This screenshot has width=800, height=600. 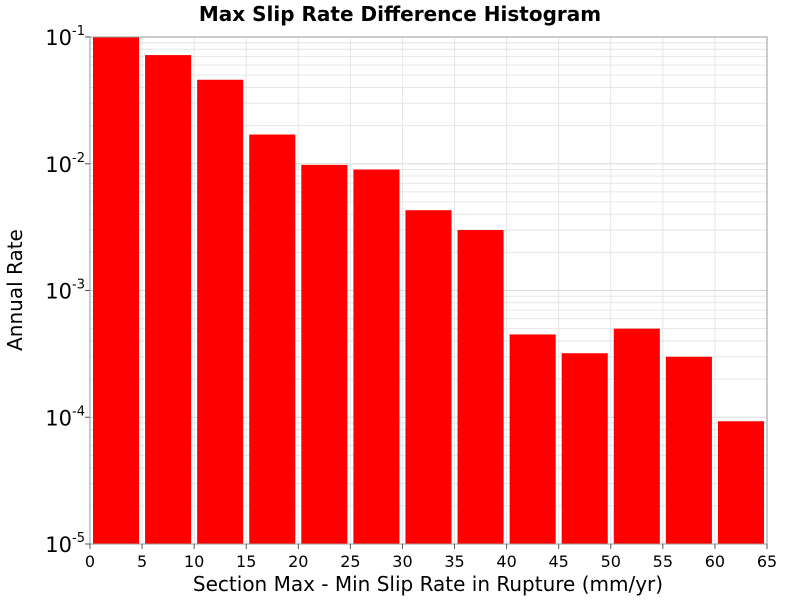 I want to click on x-tick-label: 60, so click(x=715, y=561).